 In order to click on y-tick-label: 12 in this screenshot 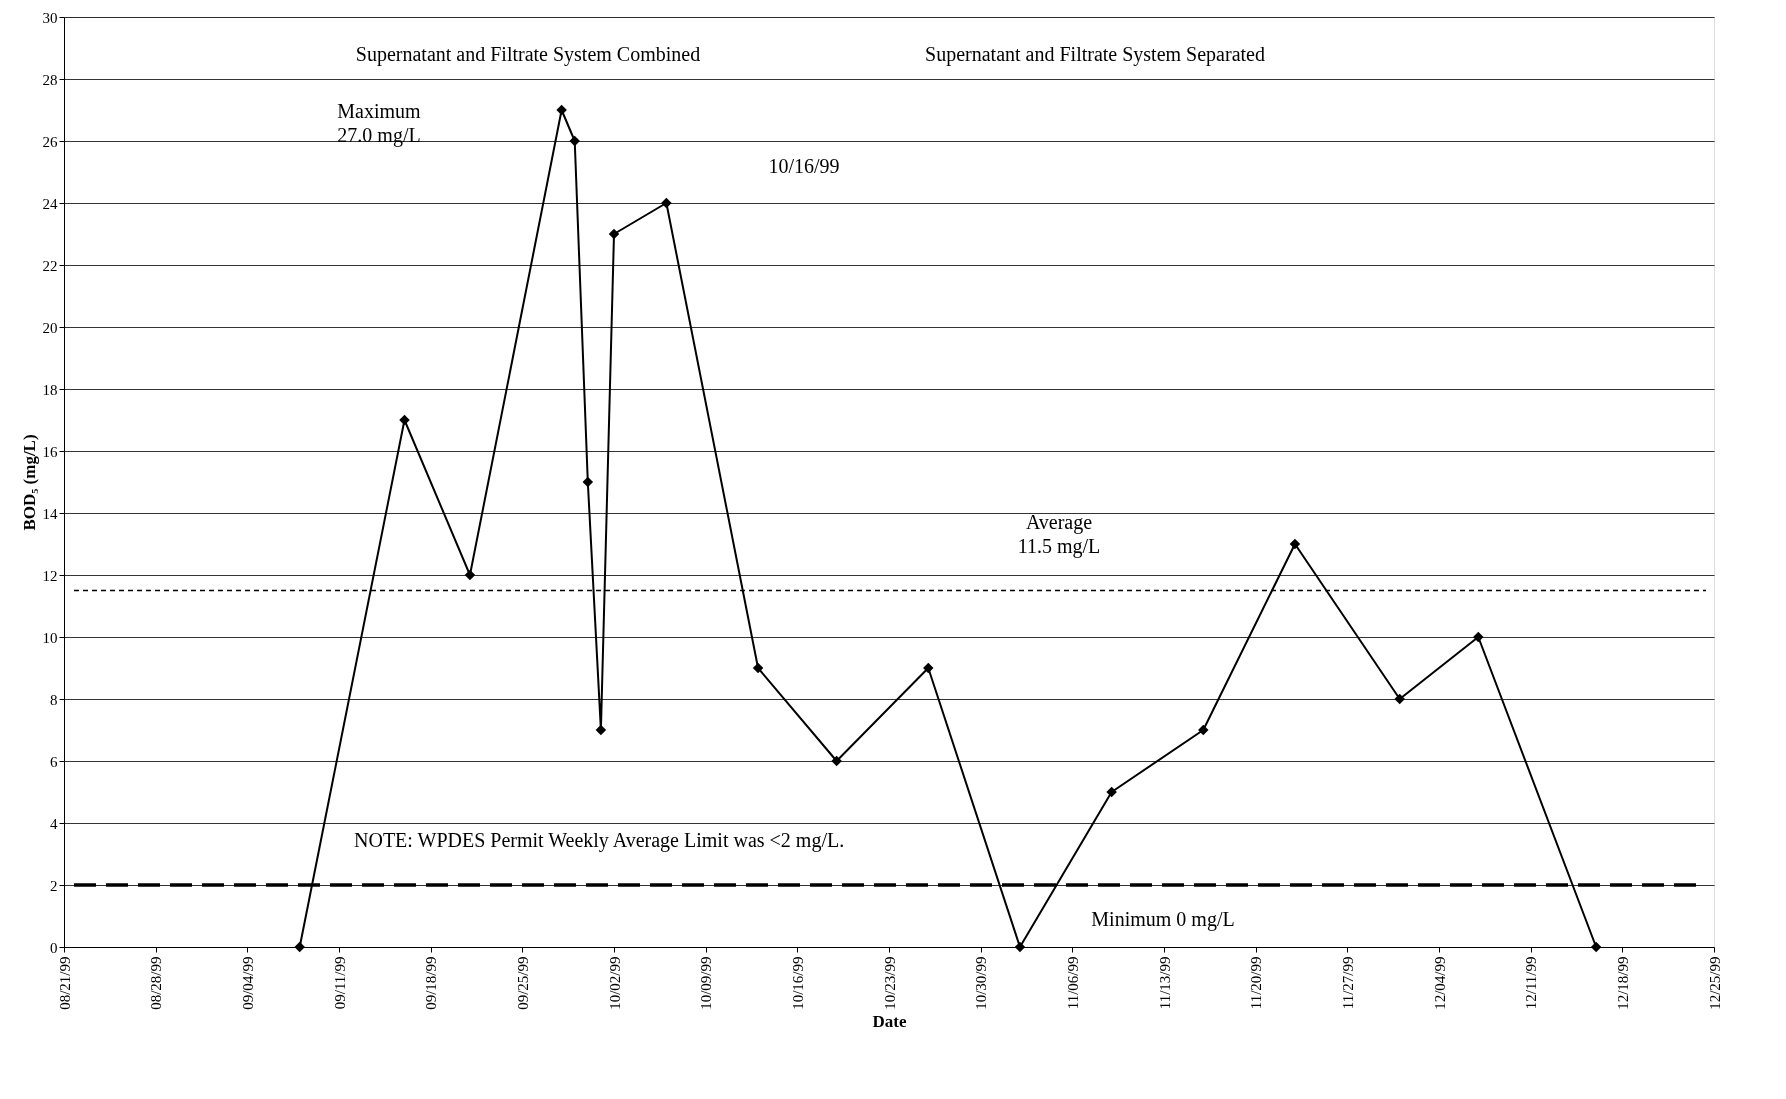, I will do `click(50, 575)`.